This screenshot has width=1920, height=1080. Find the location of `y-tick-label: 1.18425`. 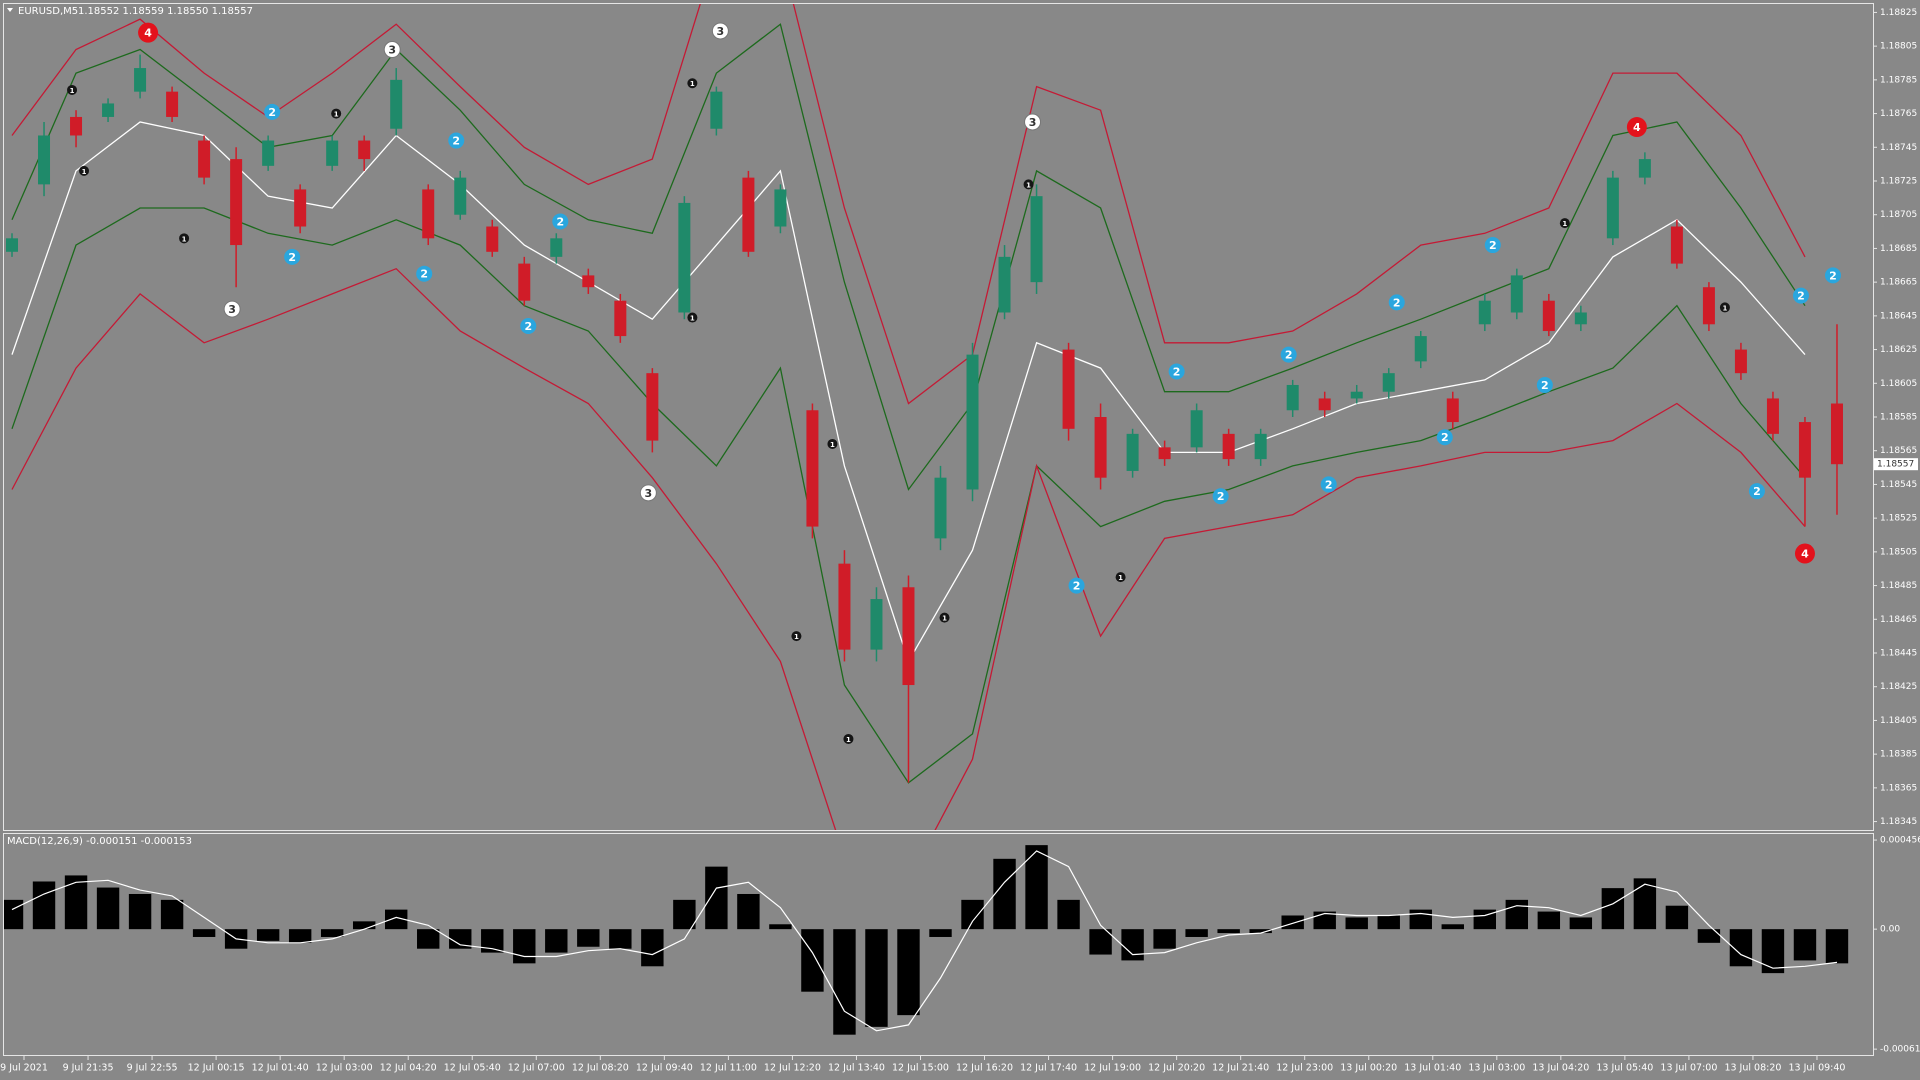

y-tick-label: 1.18425 is located at coordinates (1898, 687).